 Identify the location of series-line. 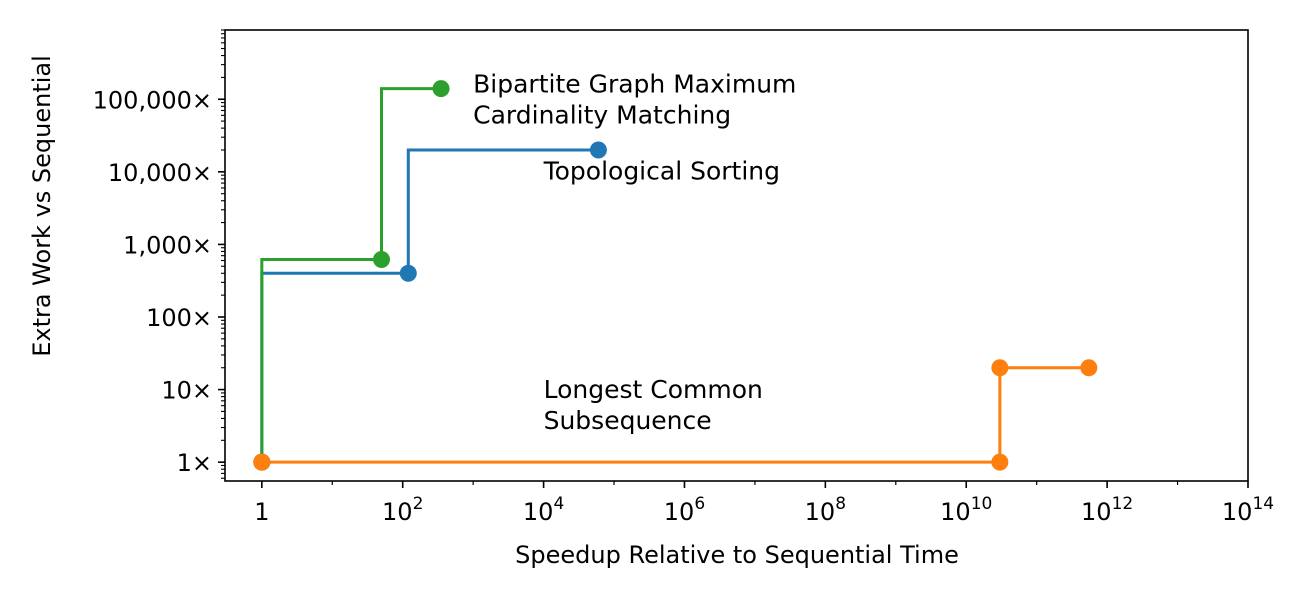
(675, 415).